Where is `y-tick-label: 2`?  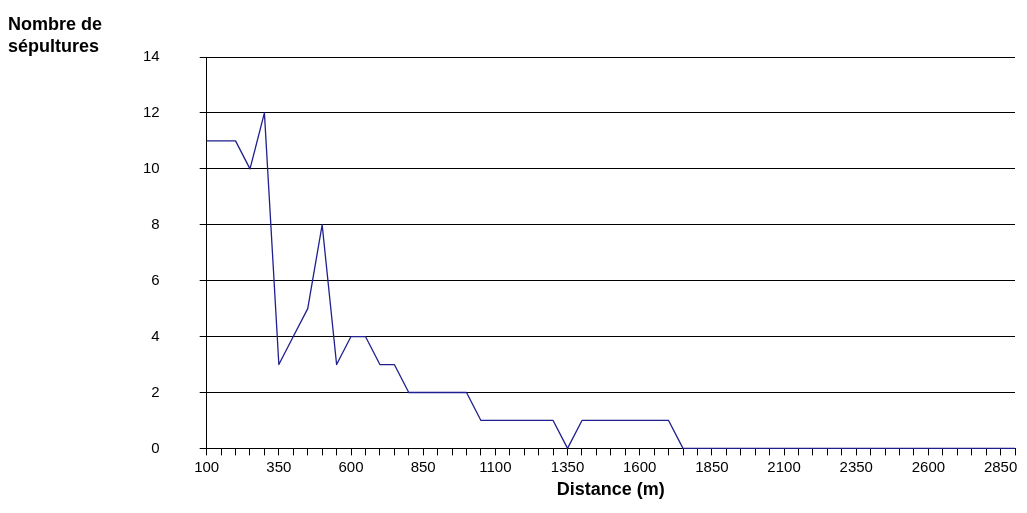
y-tick-label: 2 is located at coordinates (155, 391).